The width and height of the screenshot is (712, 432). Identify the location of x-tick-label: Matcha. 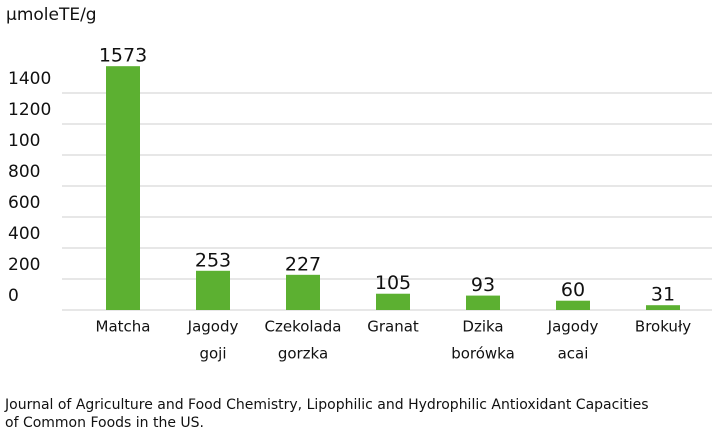
(123, 327).